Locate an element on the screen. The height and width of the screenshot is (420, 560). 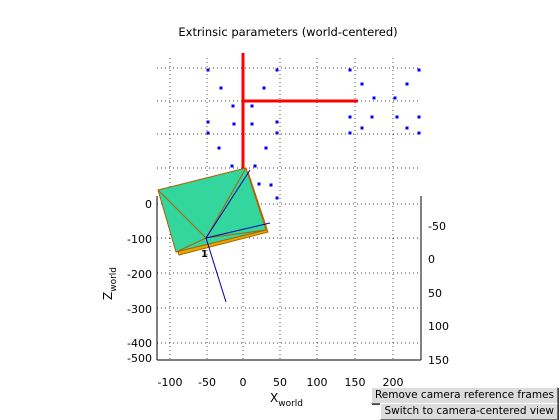
y-tick-labels: -50 0 50 100 150 is located at coordinates (438, 293).